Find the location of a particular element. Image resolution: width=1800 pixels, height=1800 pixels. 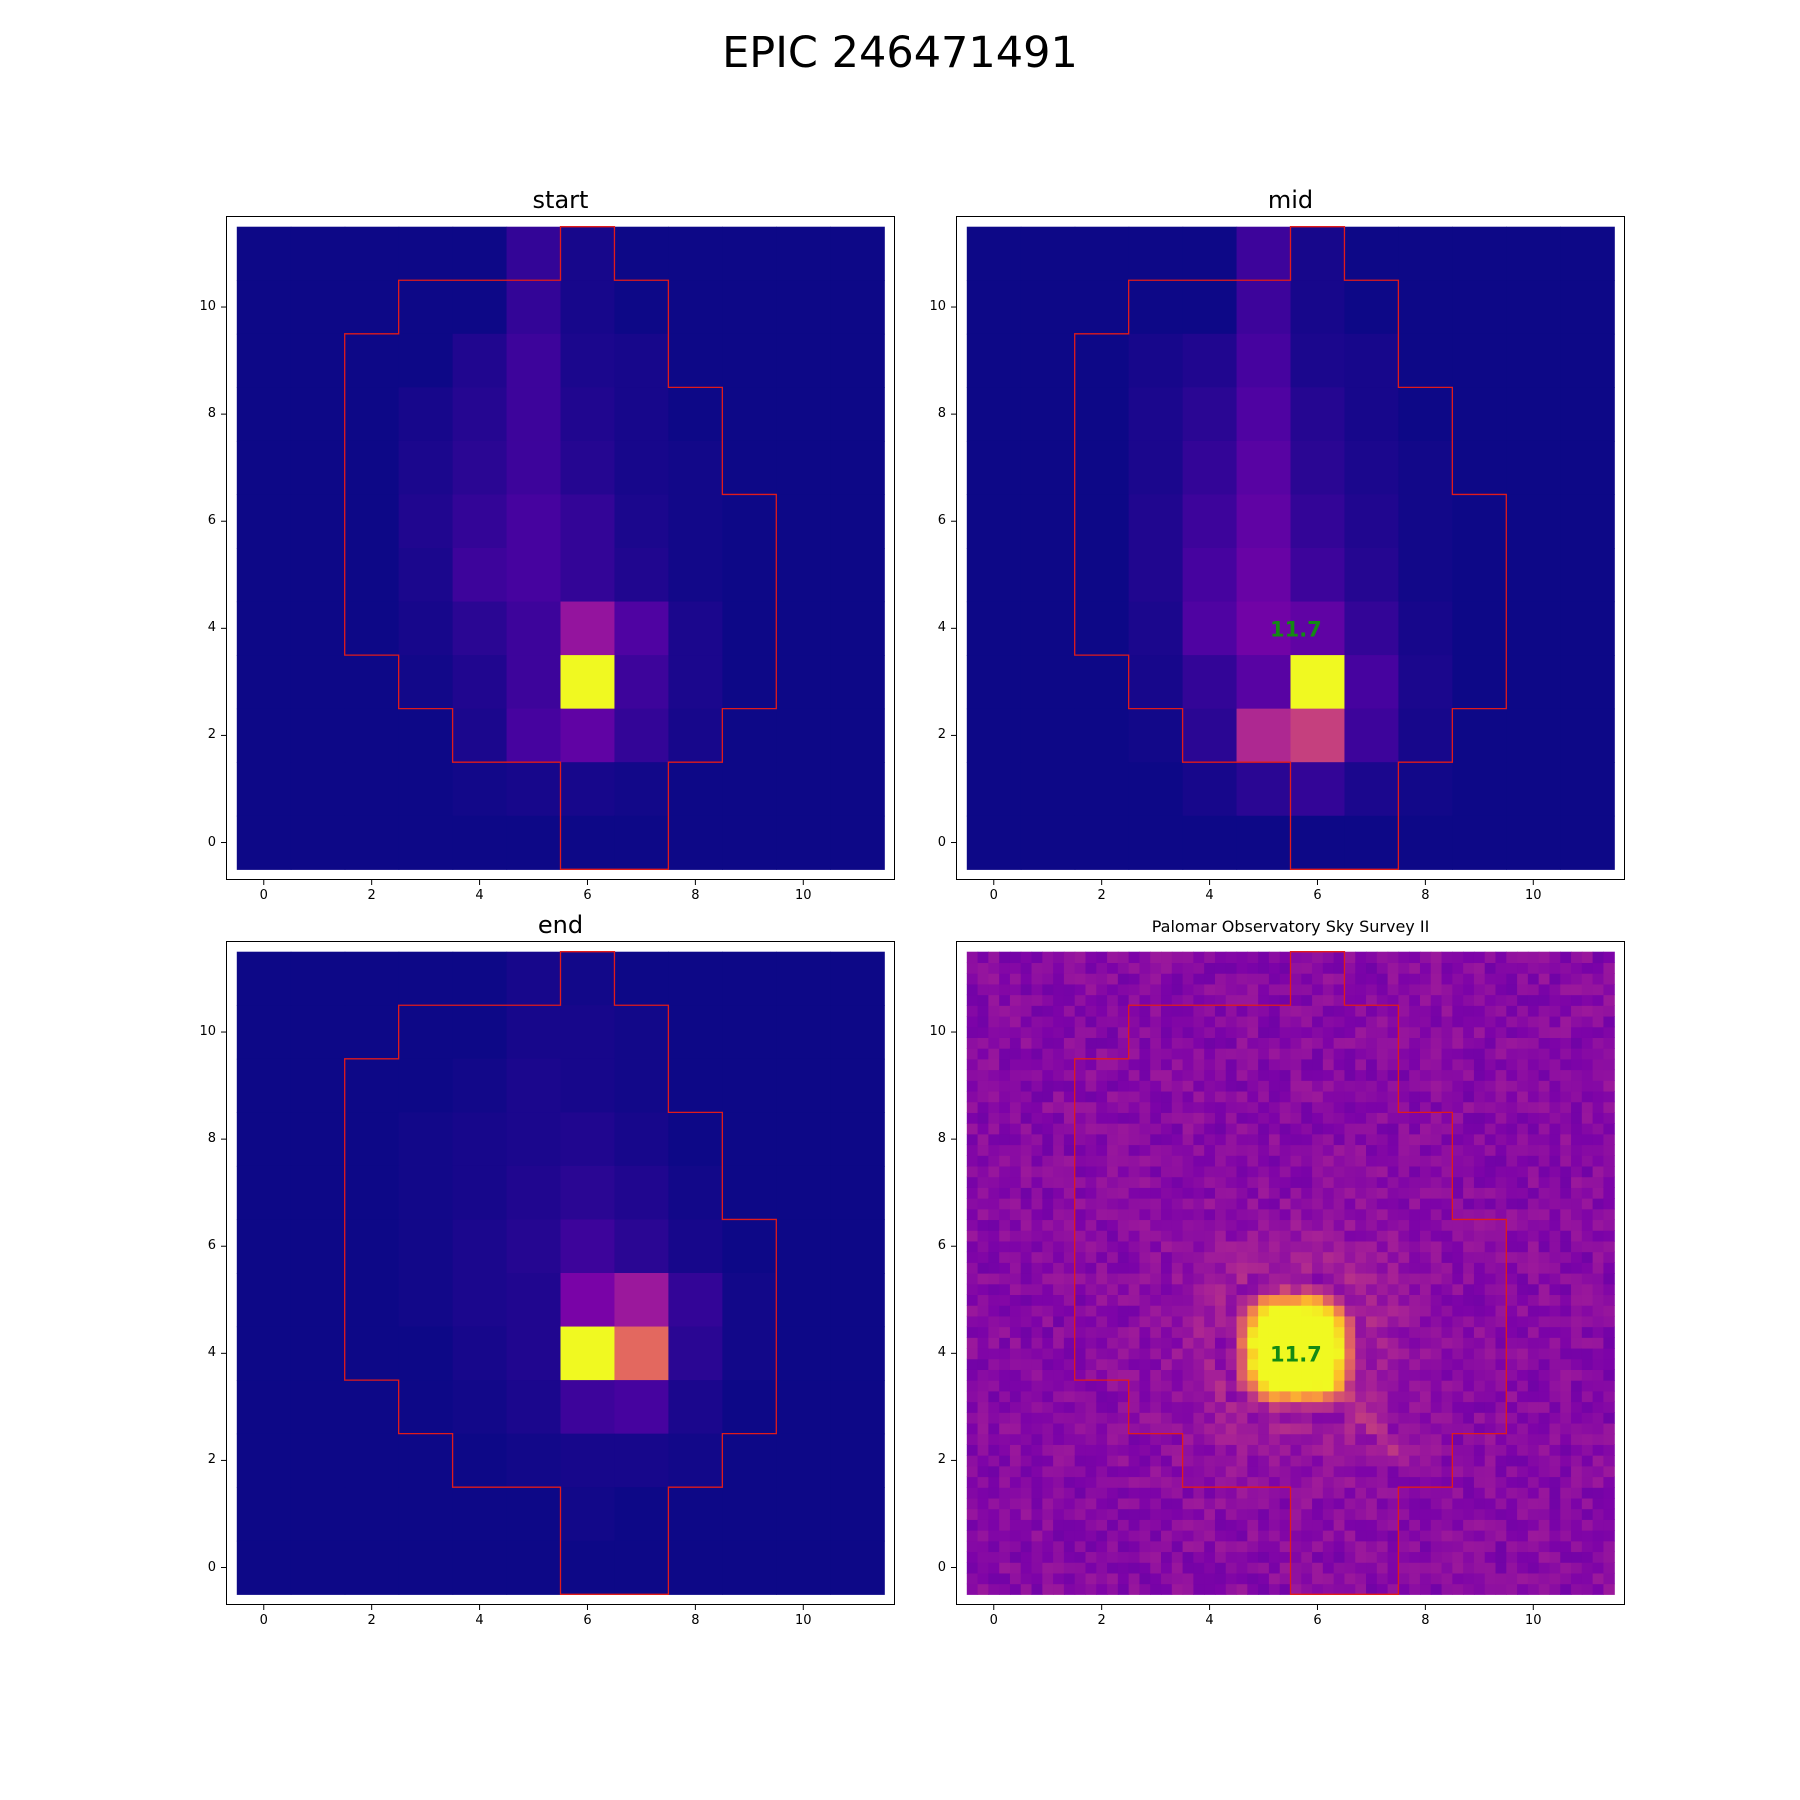

figure-title: EPIC 246471491 is located at coordinates (900, 53).